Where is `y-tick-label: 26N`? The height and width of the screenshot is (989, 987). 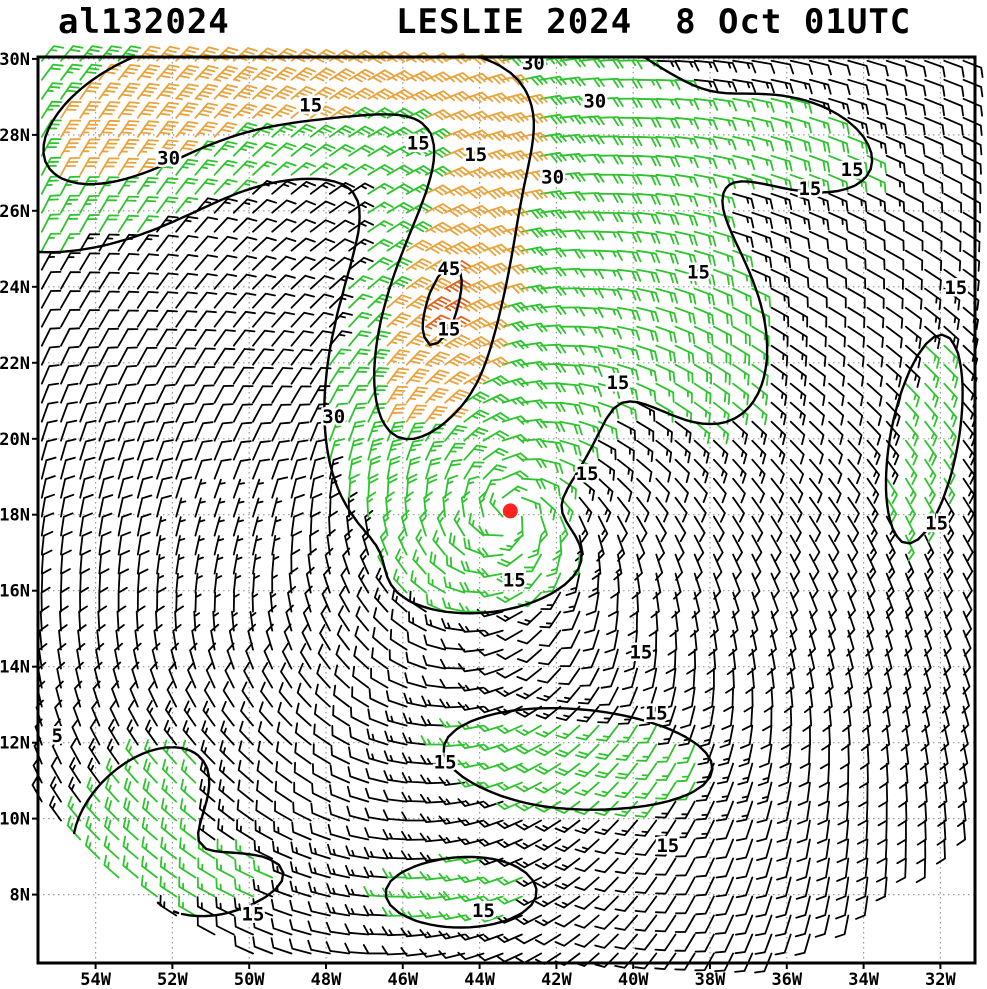 y-tick-label: 26N is located at coordinates (15, 212).